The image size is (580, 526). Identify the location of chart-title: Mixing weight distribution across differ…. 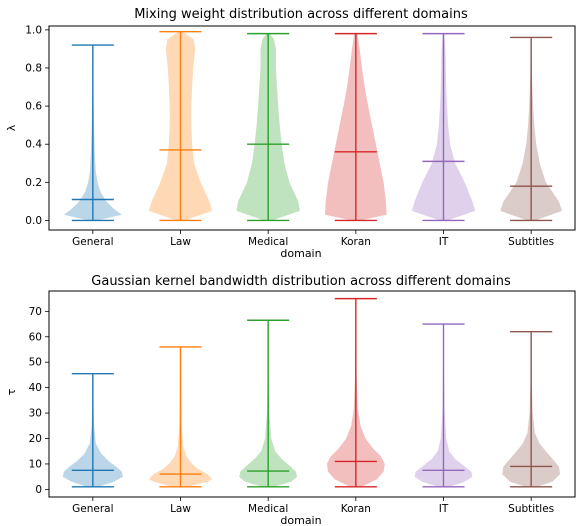
(301, 14).